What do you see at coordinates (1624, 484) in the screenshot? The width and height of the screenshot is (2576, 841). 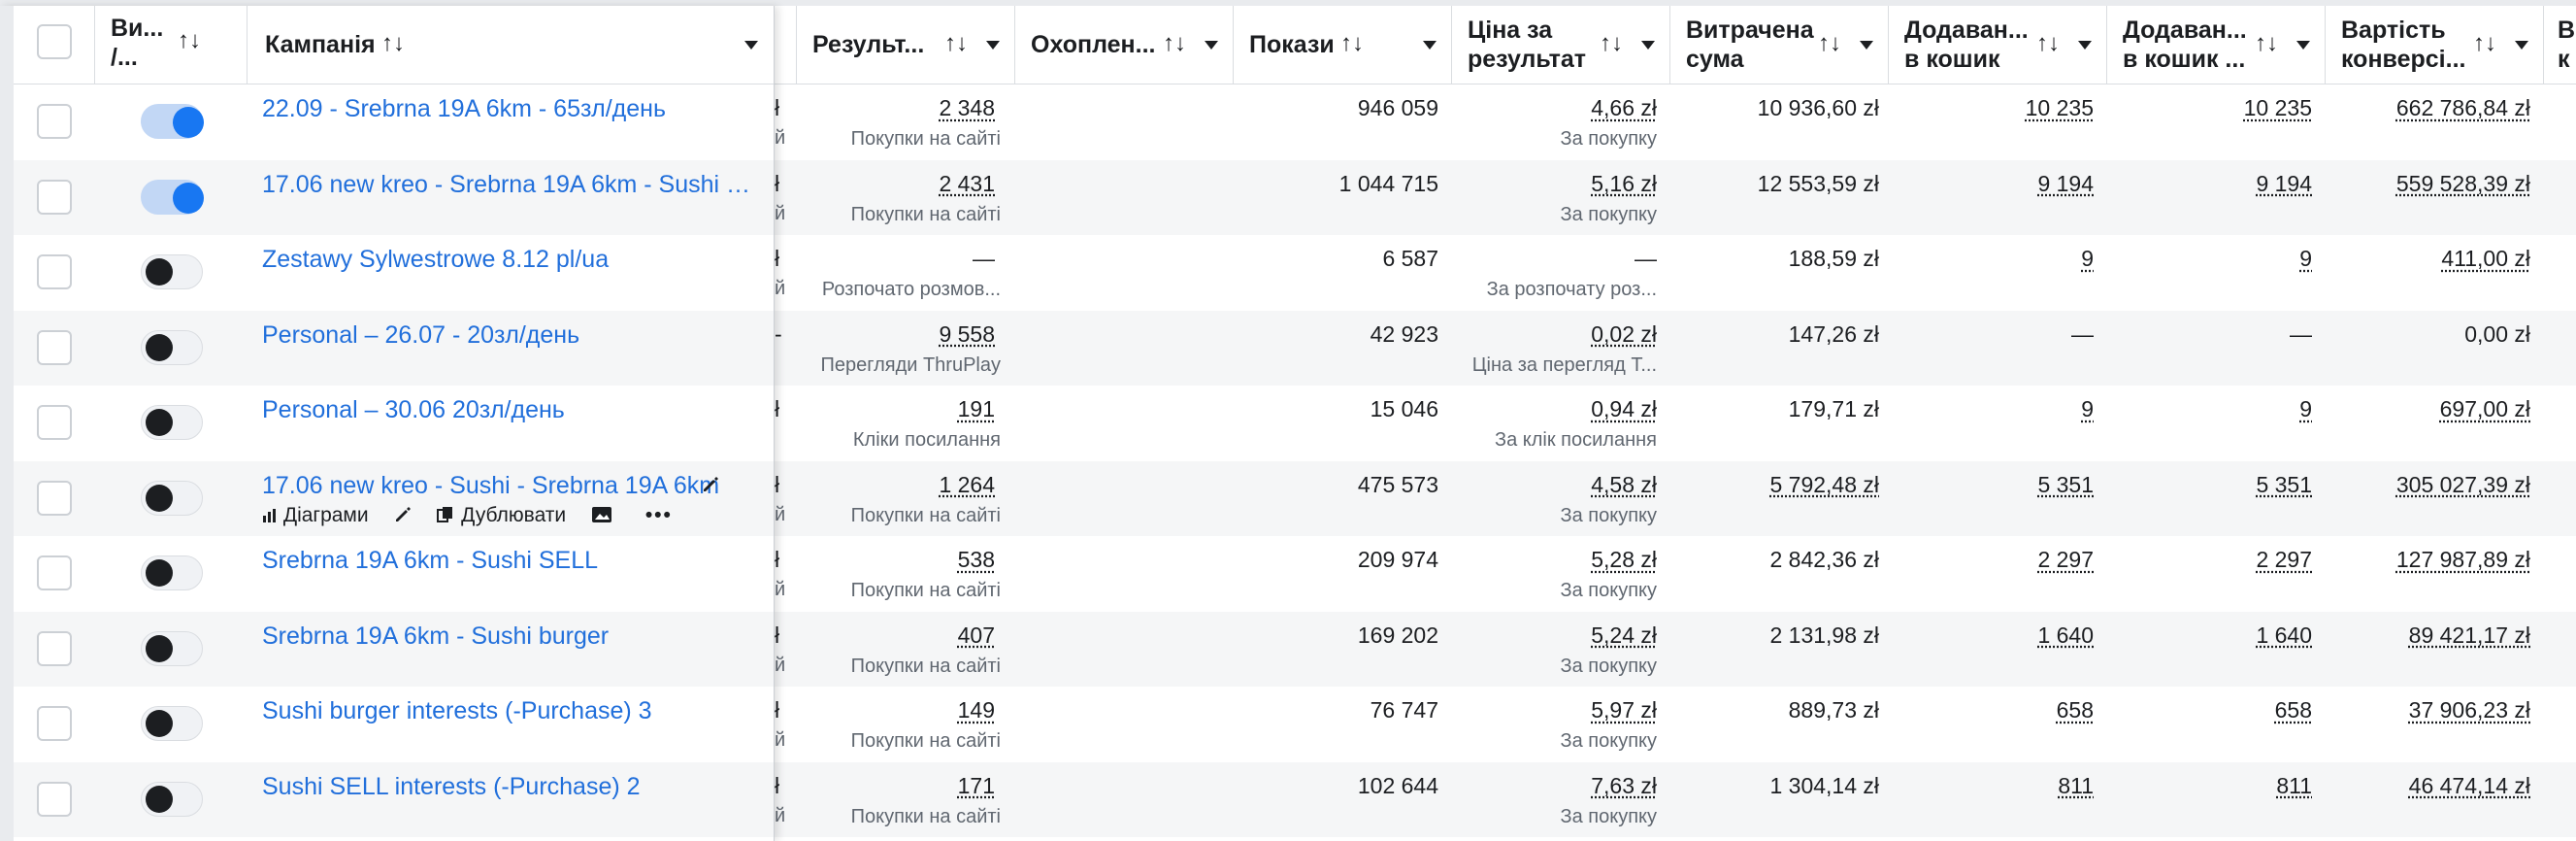 I see `cost-per-result-value: 4,58 zł` at bounding box center [1624, 484].